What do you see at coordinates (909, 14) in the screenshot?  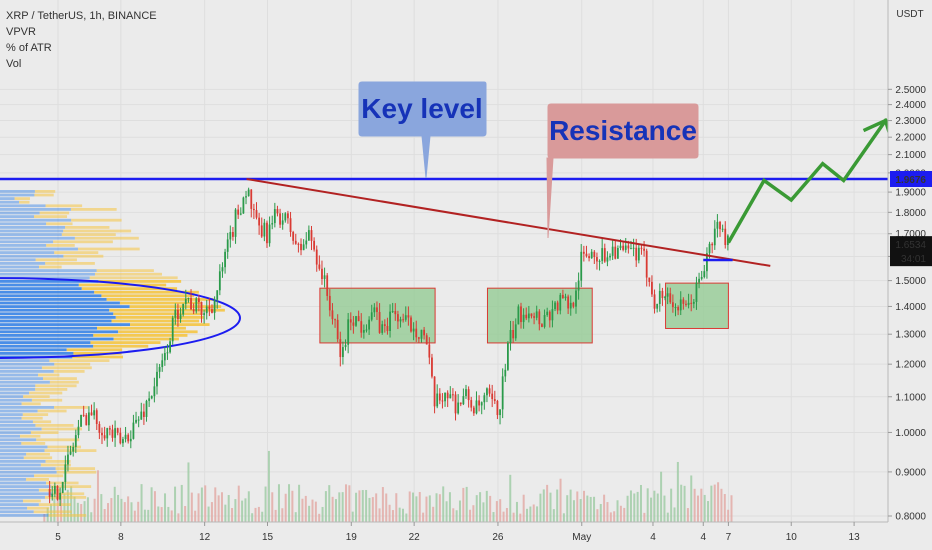 I see `currency-label: USDT` at bounding box center [909, 14].